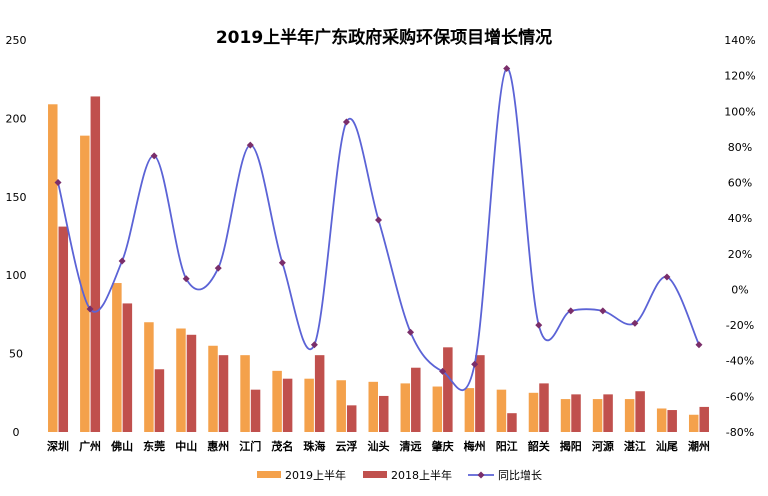 This screenshot has height=496, width=768. I want to click on legend: 2019上半年 2018上半年 同比增长, so click(399, 475).